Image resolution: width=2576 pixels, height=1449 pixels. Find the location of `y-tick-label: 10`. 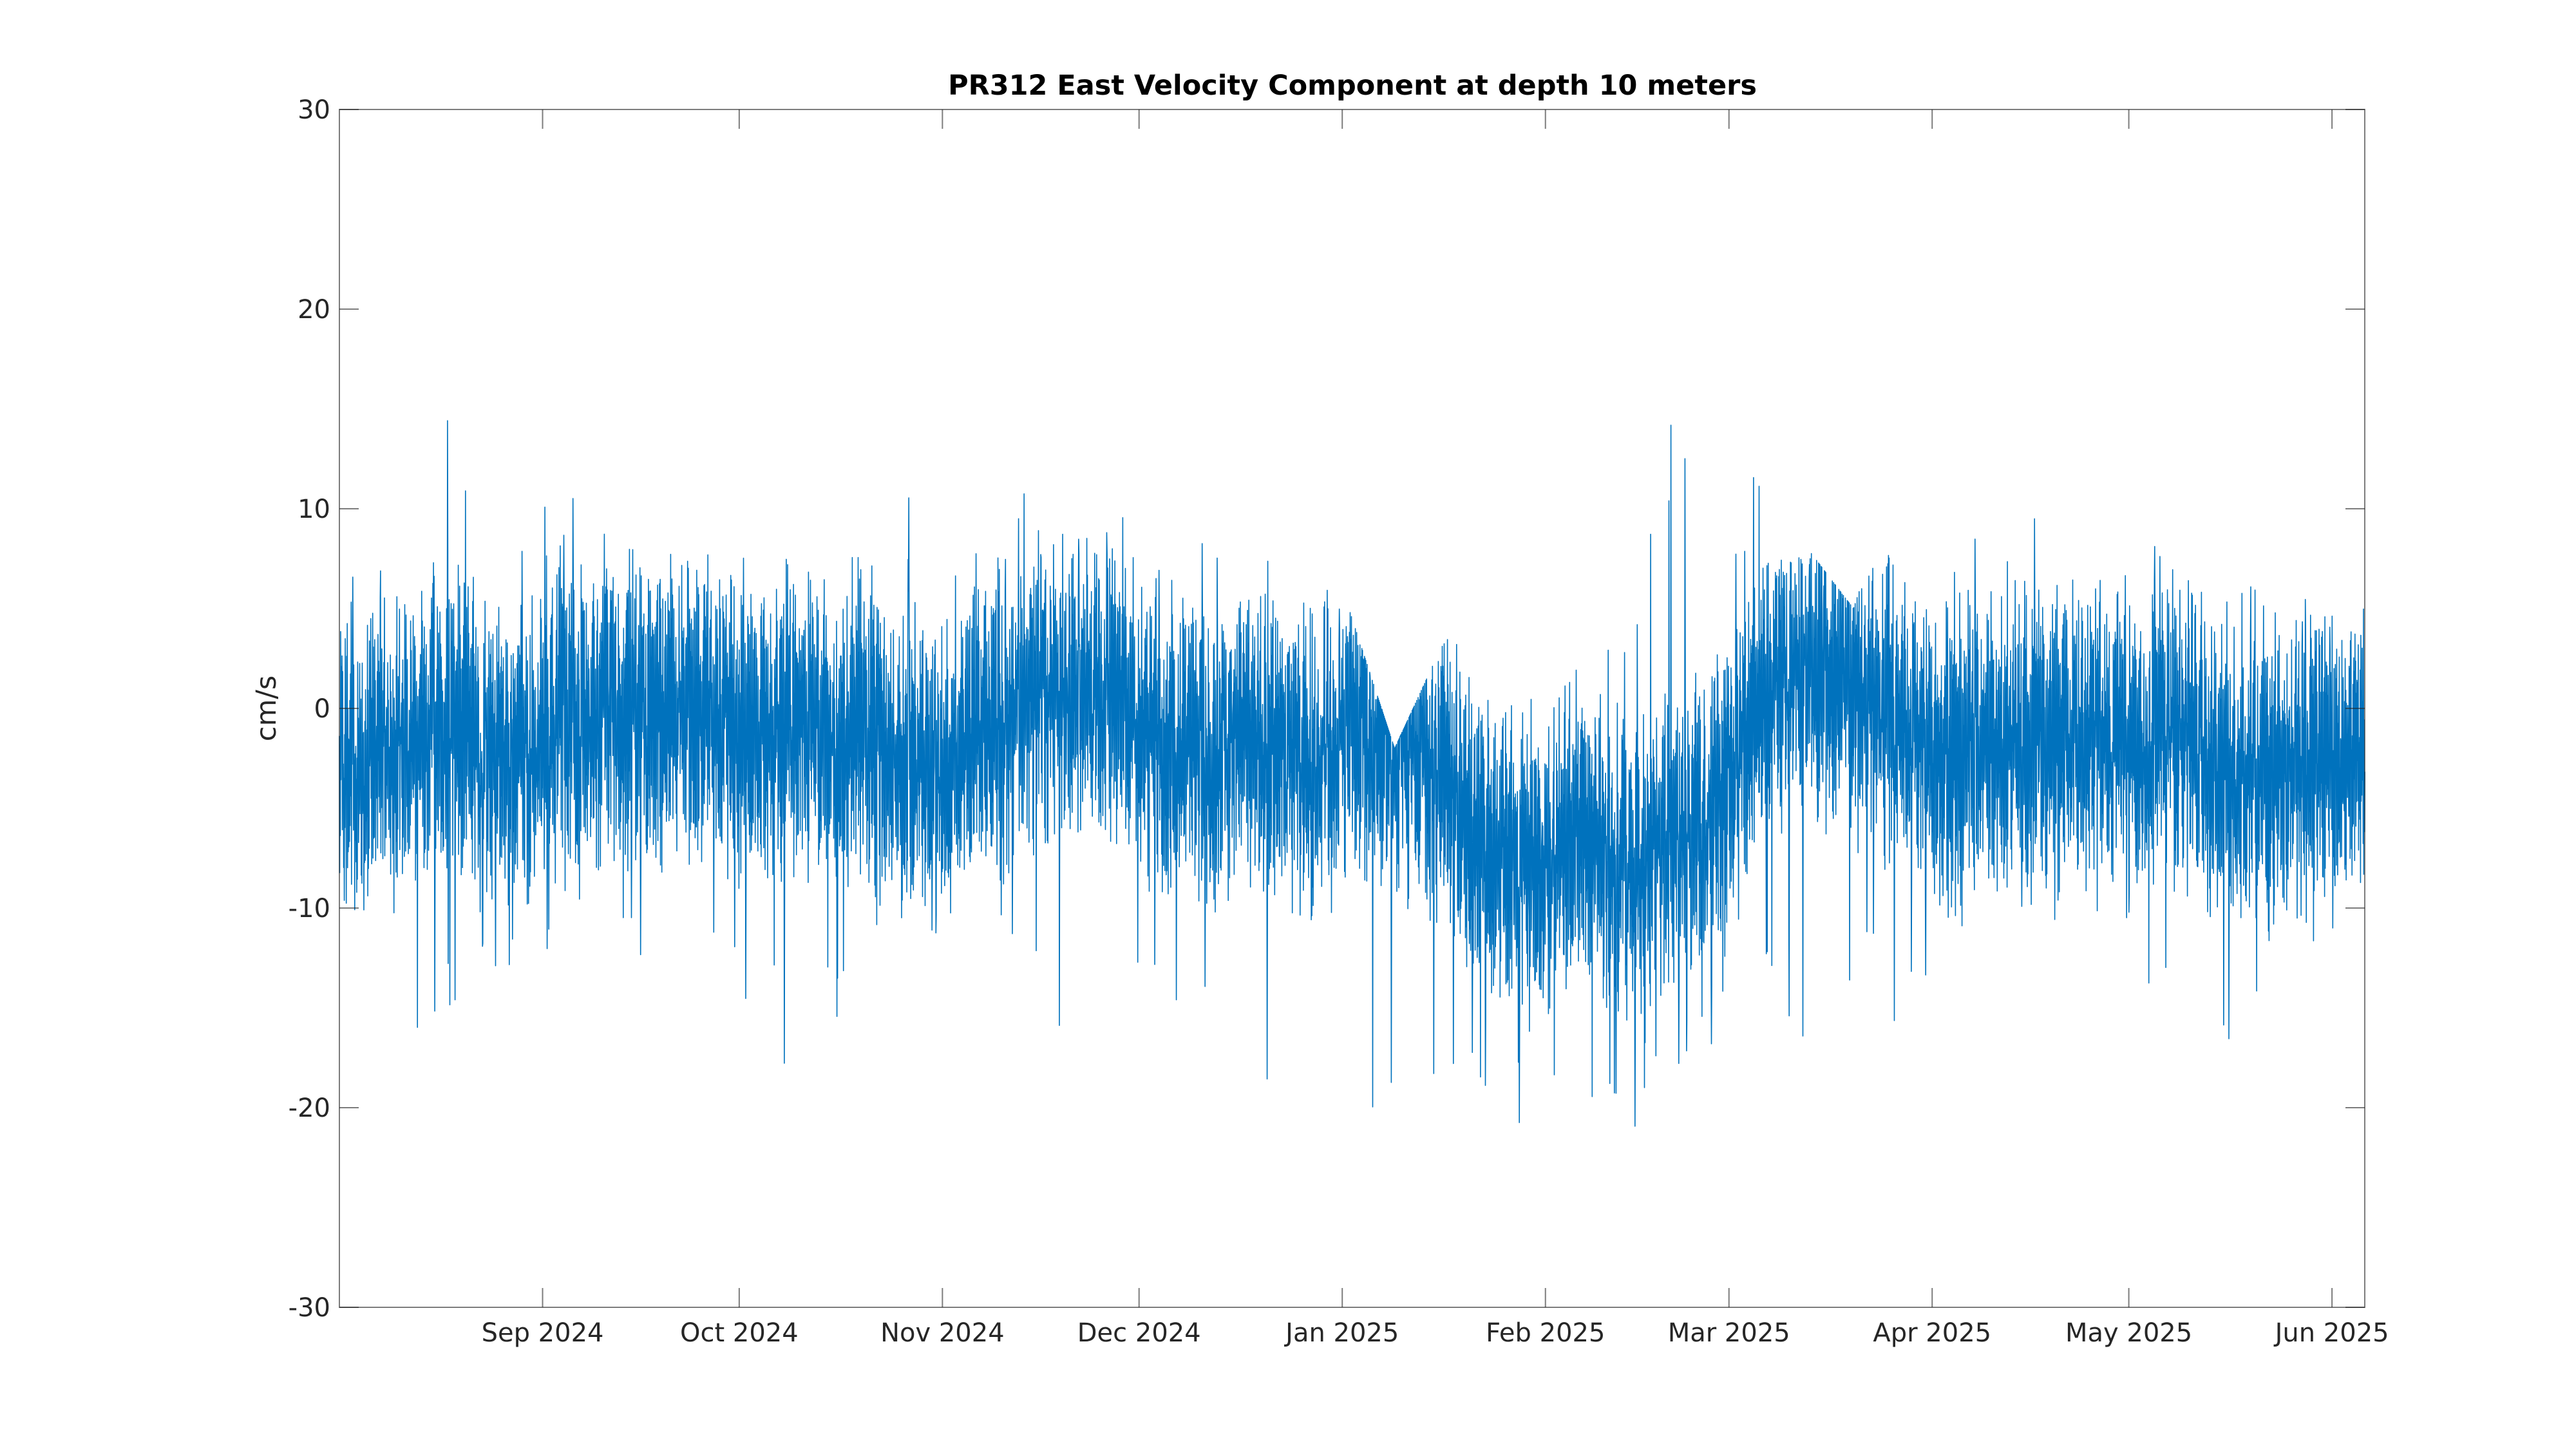

y-tick-label: 10 is located at coordinates (314, 510).